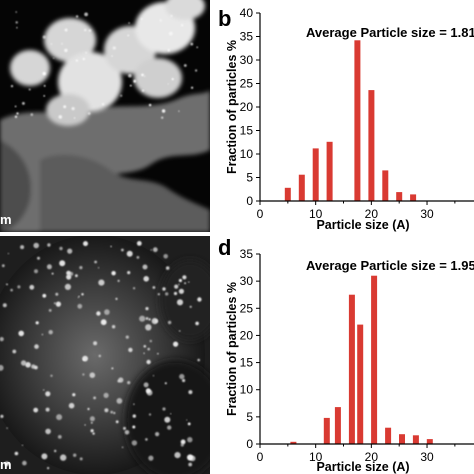 The width and height of the screenshot is (474, 474). Describe the element at coordinates (249, 201) in the screenshot. I see `y-tick-label: 0` at that location.